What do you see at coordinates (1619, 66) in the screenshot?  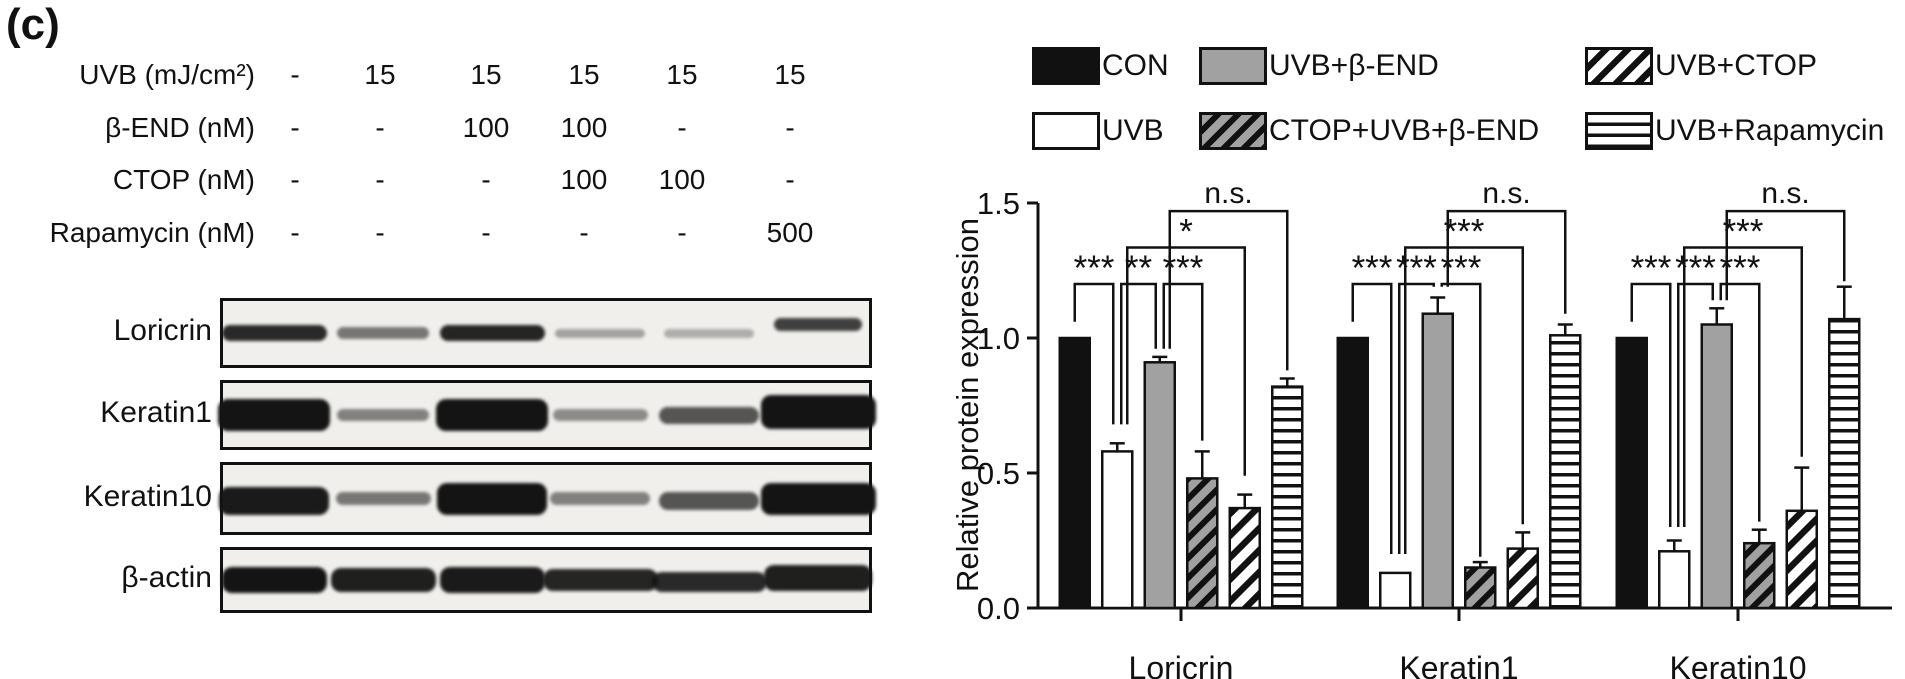 I see `legend-swatch-UVB+CTOP` at bounding box center [1619, 66].